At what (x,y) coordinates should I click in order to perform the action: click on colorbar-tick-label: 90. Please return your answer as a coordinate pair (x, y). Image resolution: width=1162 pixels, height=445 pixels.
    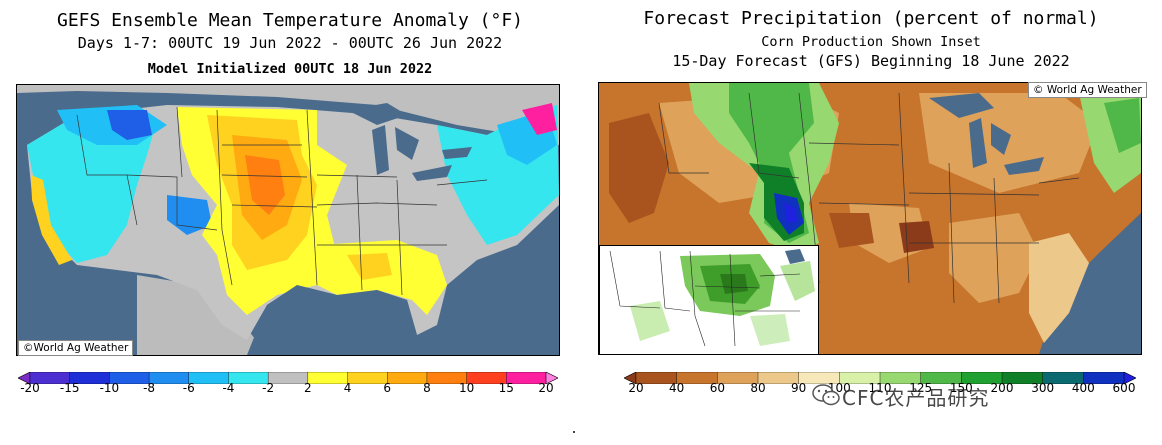
    Looking at the image, I should click on (799, 388).